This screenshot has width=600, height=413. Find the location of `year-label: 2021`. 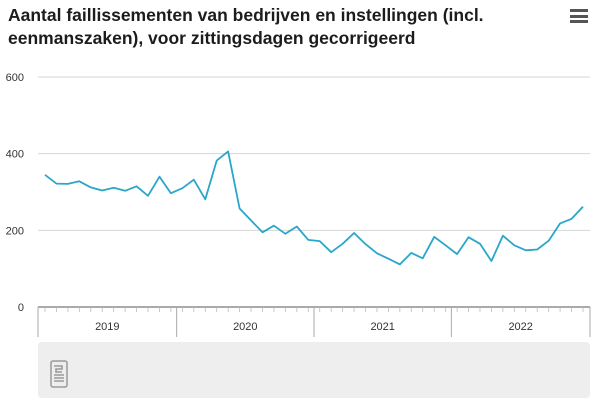

year-label: 2021 is located at coordinates (382, 327).